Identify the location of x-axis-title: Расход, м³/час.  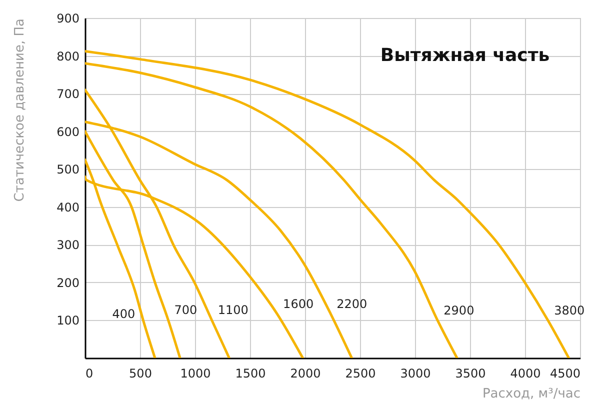
(531, 394).